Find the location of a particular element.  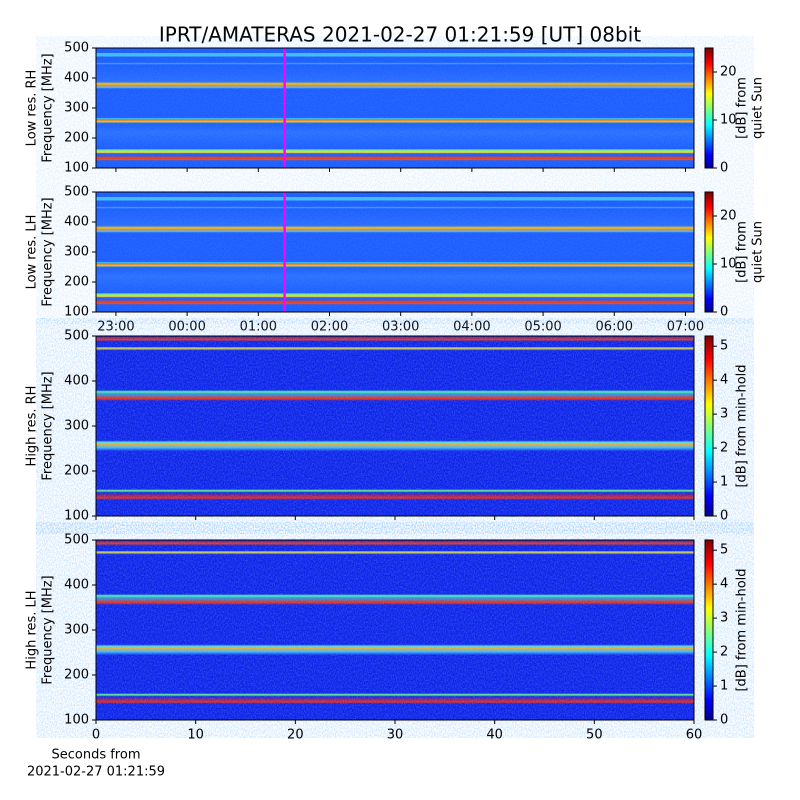

x-tick-label: 0 is located at coordinates (96, 735).